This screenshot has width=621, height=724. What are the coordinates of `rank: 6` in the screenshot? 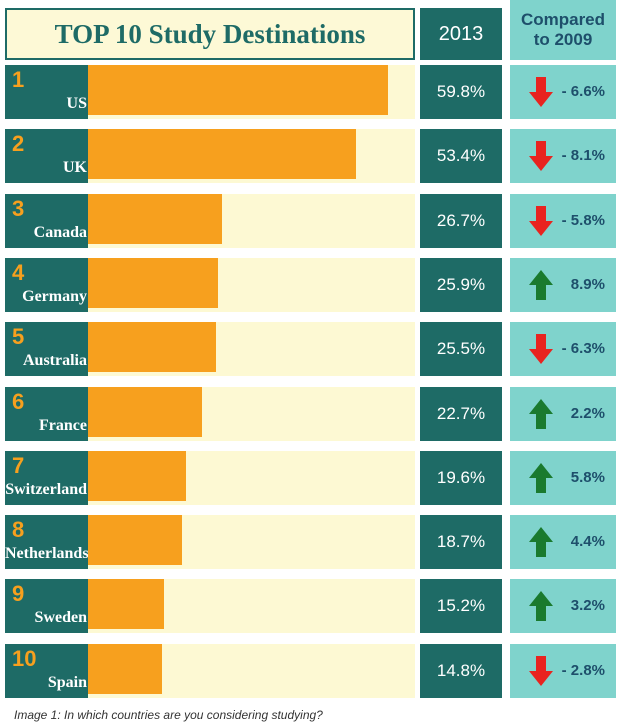 It's located at (18, 401).